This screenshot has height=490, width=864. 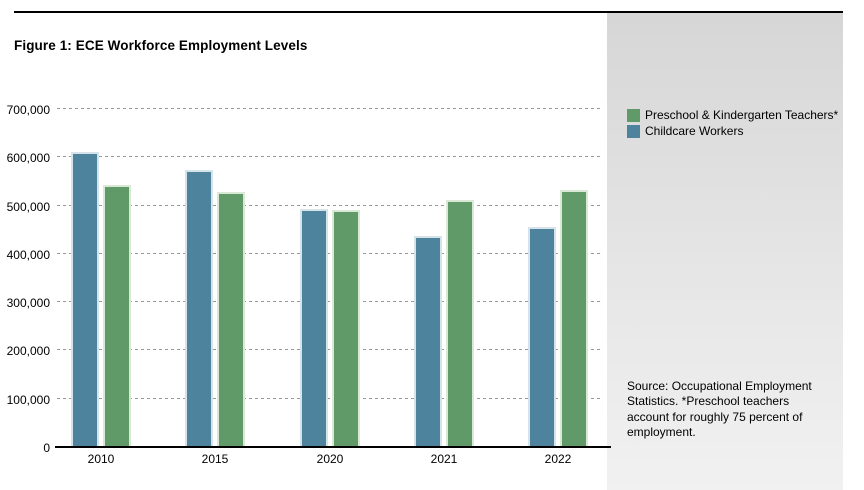 What do you see at coordinates (101, 459) in the screenshot?
I see `x-axis-tick-label: 2010` at bounding box center [101, 459].